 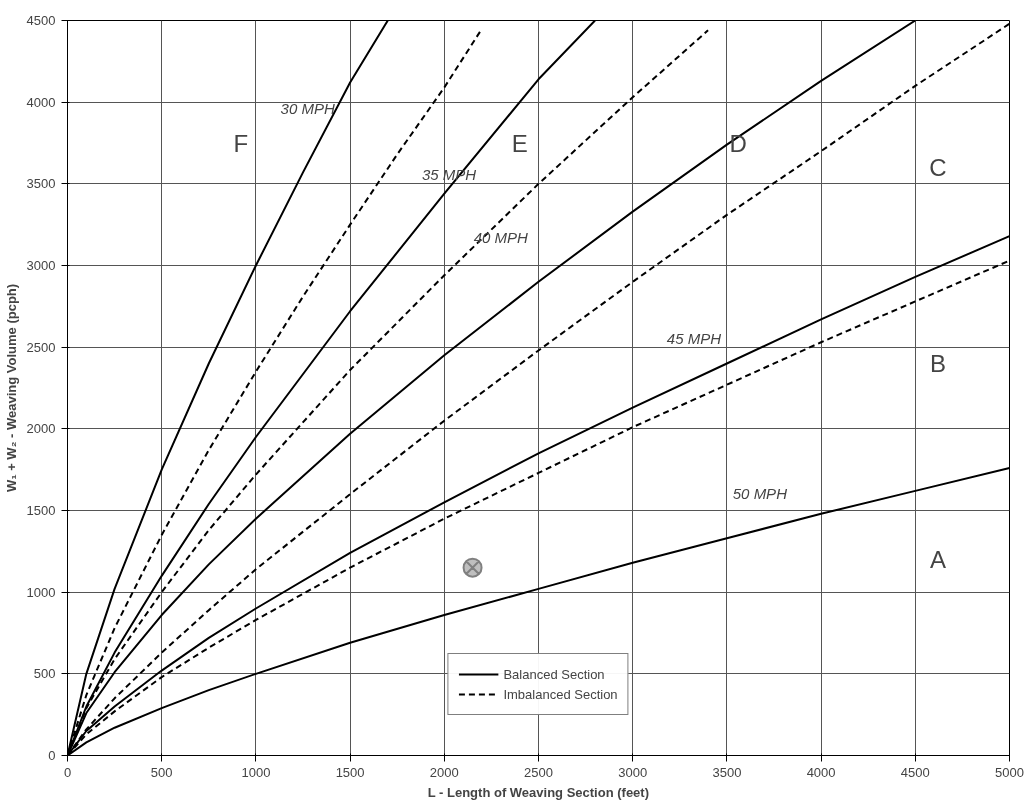 What do you see at coordinates (41, 265) in the screenshot?
I see `y-tick-label: 3000` at bounding box center [41, 265].